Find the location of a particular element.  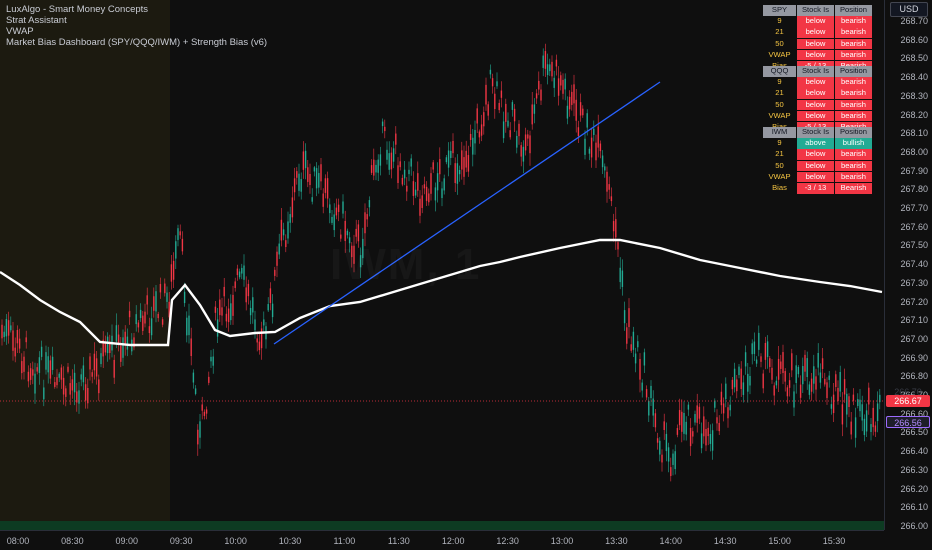

price-tick: 267.90 is located at coordinates (914, 170).